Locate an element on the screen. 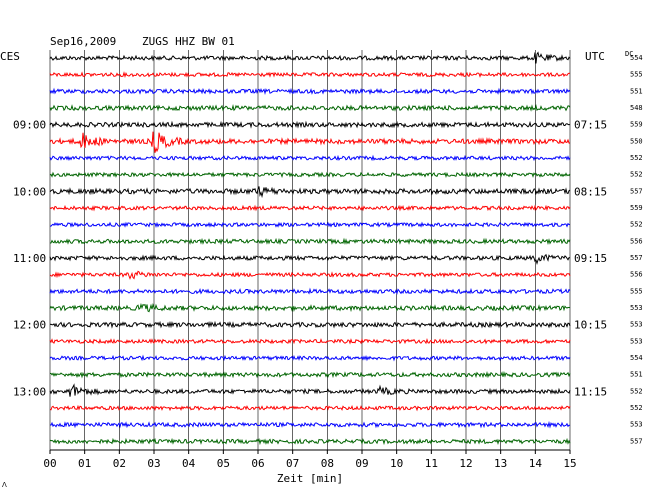 This screenshot has height=494, width=650. chart-date: Sep16,2009 is located at coordinates (83, 41).